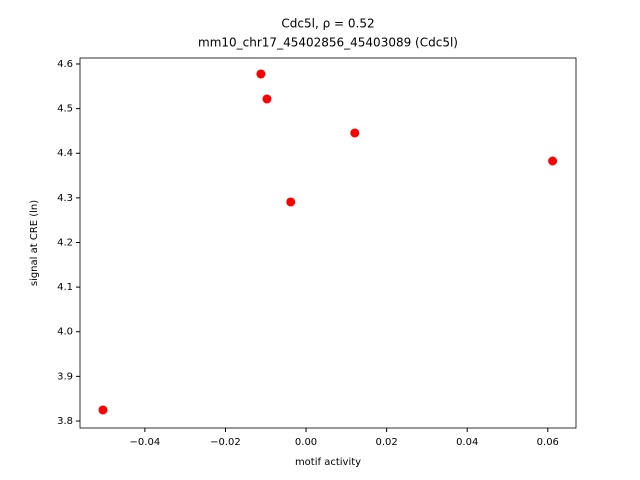 This screenshot has width=640, height=480. What do you see at coordinates (145, 442) in the screenshot?
I see `x-tick-label: −0.04` at bounding box center [145, 442].